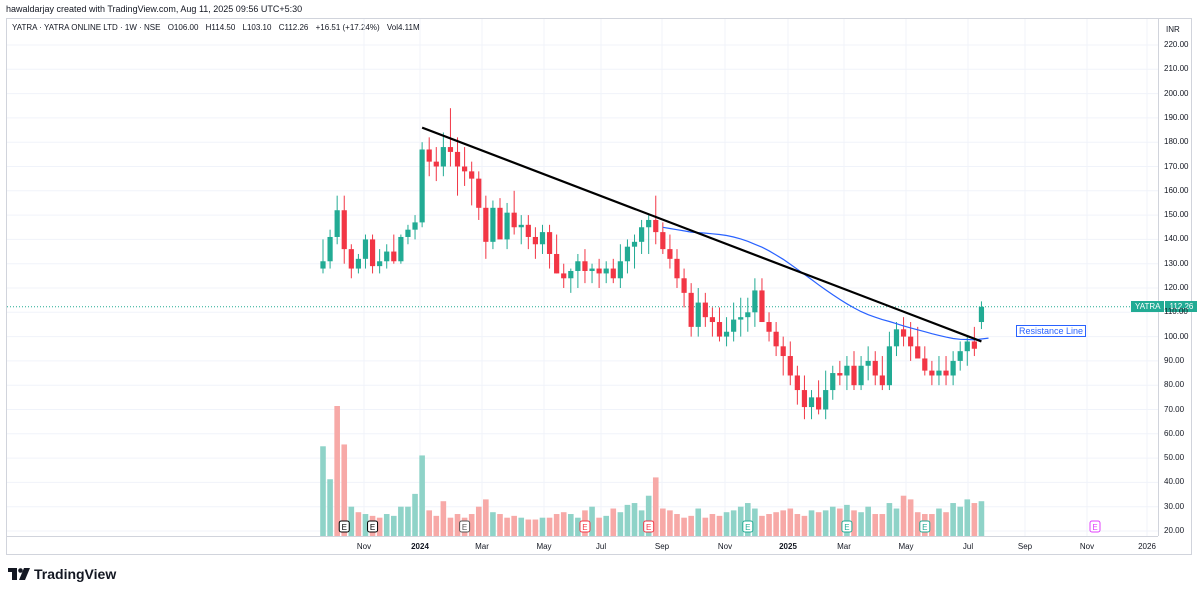  I want to click on price-axis-divider, so click(1158, 277).